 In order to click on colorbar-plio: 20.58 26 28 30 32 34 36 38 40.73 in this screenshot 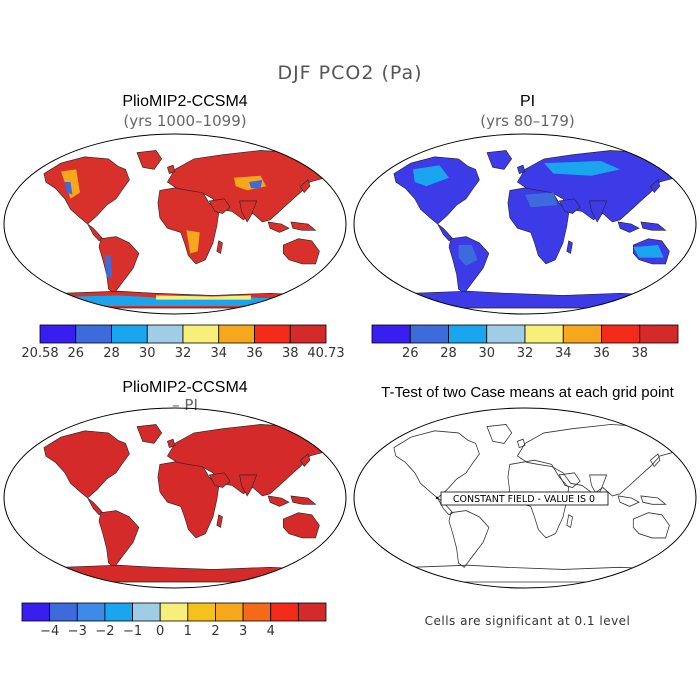, I will do `click(183, 342)`.